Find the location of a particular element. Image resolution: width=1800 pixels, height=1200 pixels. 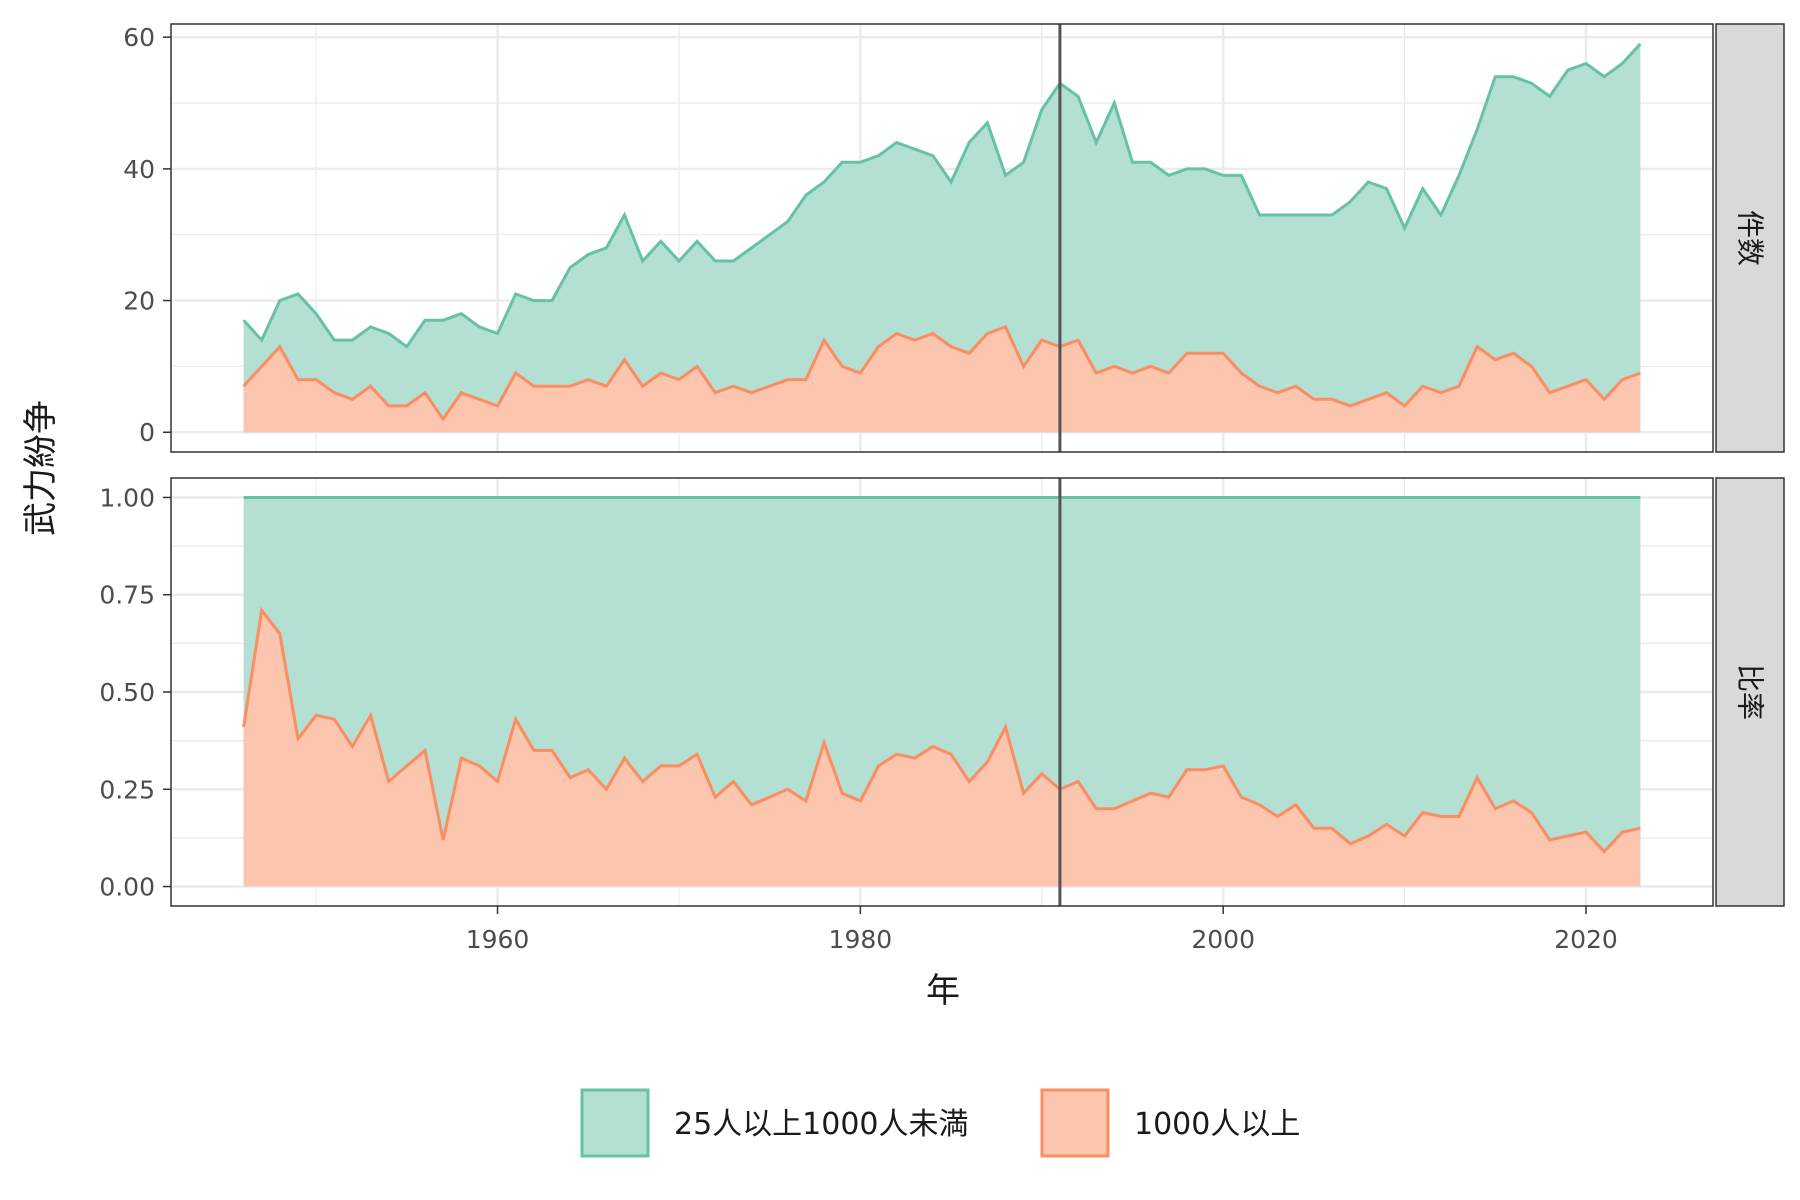

legend-label-series-1: 25人以上1000人未満 is located at coordinates (821, 1124).